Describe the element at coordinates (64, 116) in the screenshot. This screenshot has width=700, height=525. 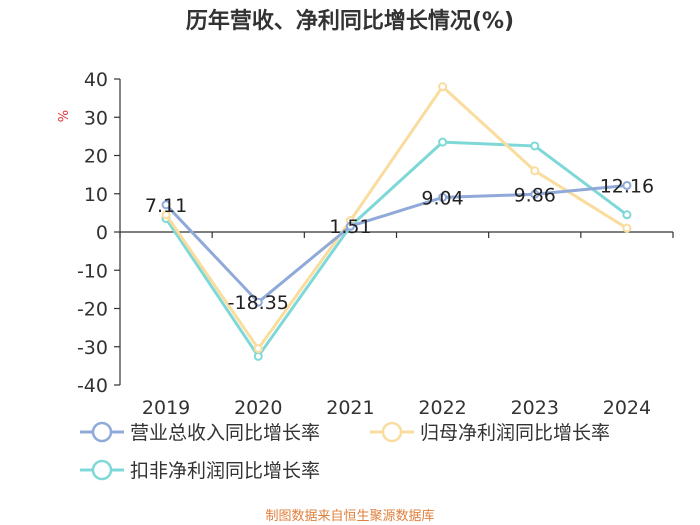
I see `y-axis-label: %` at that location.